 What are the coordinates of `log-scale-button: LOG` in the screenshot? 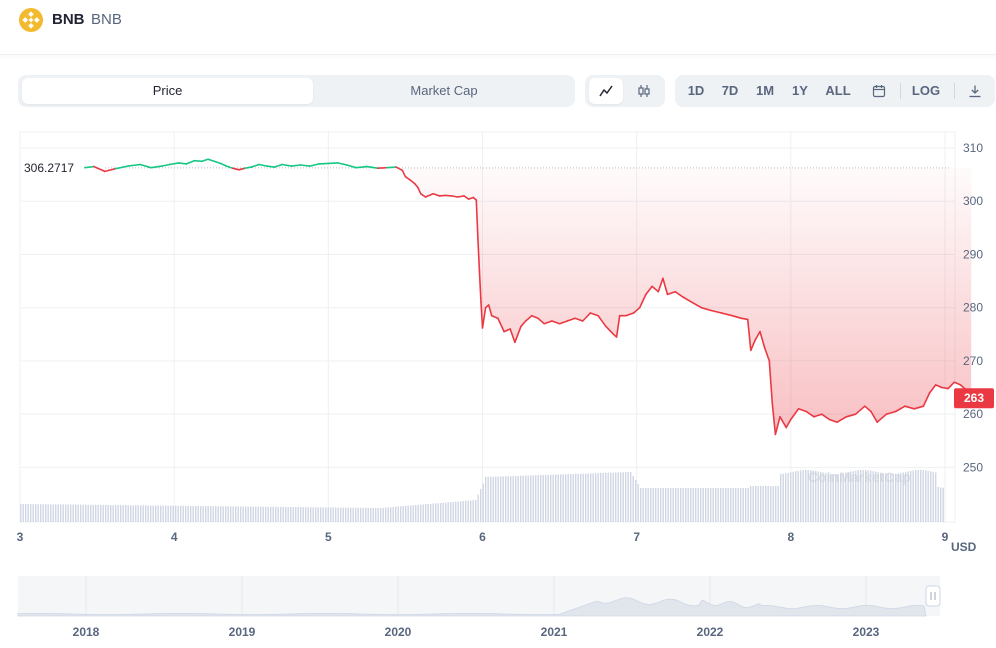 It's located at (926, 90).